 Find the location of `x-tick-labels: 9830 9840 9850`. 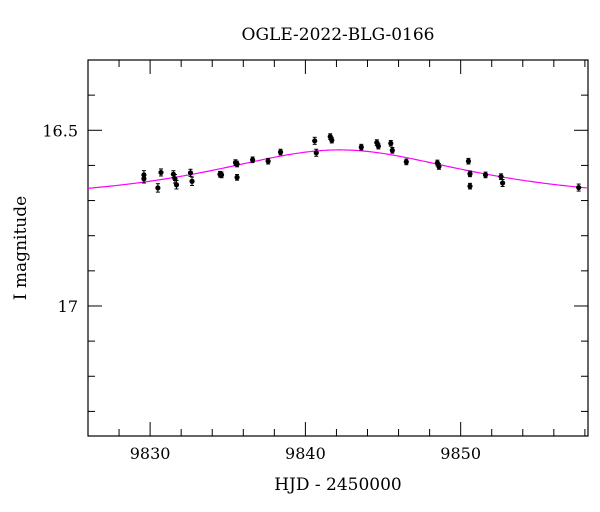

x-tick-labels: 9830 9840 9850 is located at coordinates (305, 453).